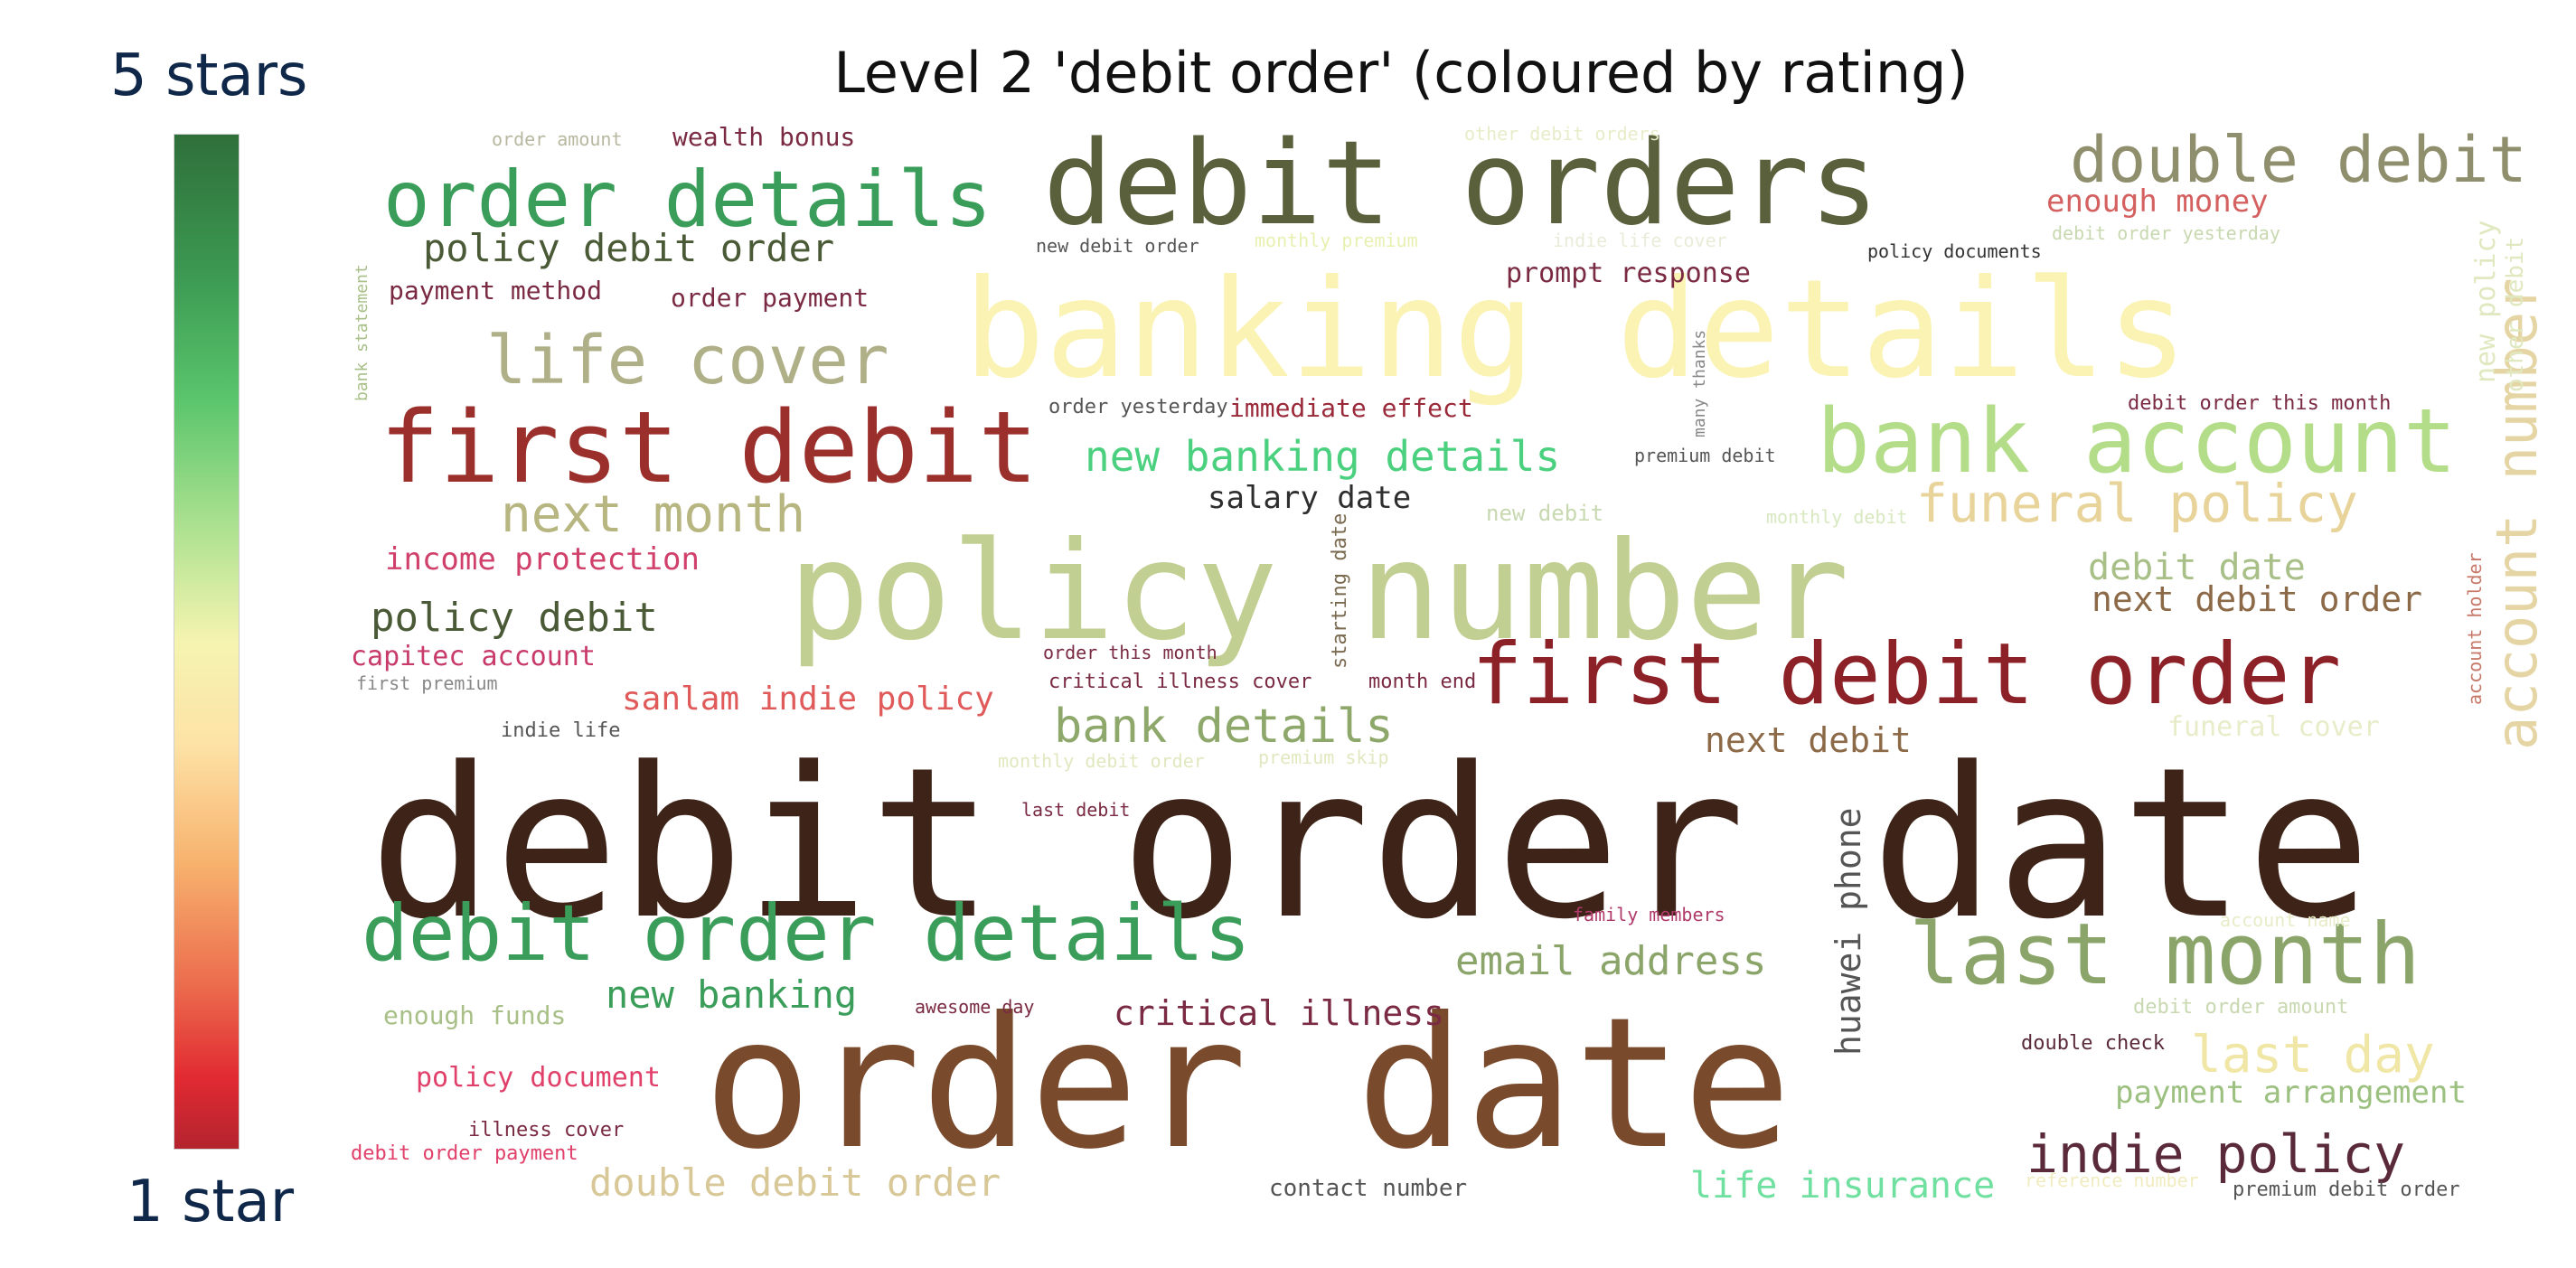 The image size is (2576, 1268). I want to click on cloud-word: bank account, so click(2137, 441).